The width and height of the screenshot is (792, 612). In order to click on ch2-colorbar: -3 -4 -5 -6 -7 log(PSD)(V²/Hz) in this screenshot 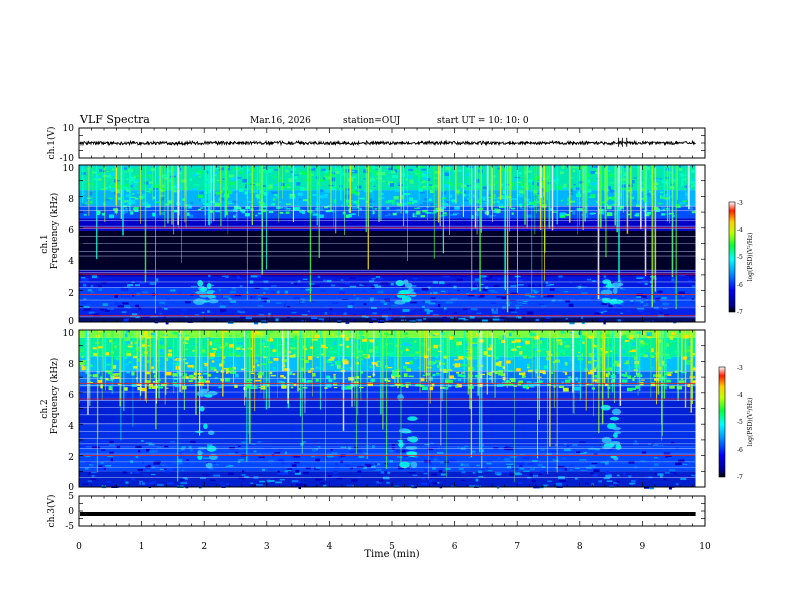, I will do `click(736, 423)`.